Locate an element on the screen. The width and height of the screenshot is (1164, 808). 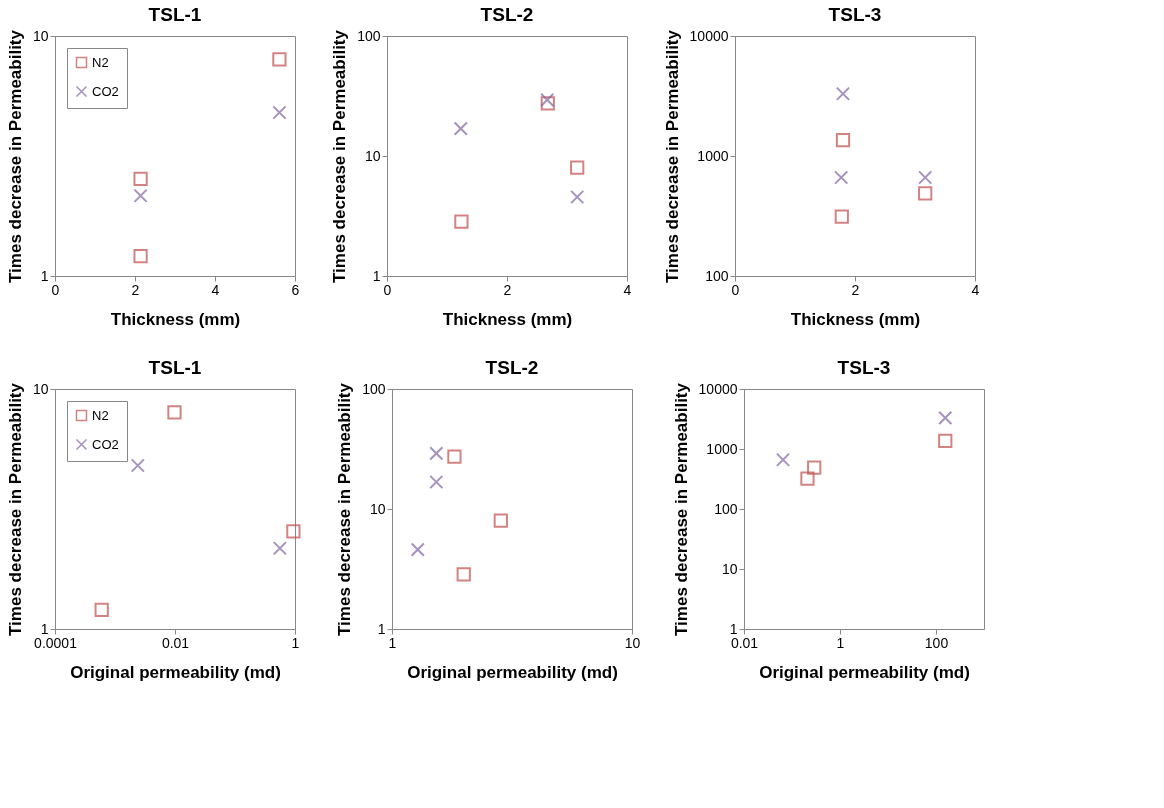
x-tick-label: 100 is located at coordinates (936, 642).